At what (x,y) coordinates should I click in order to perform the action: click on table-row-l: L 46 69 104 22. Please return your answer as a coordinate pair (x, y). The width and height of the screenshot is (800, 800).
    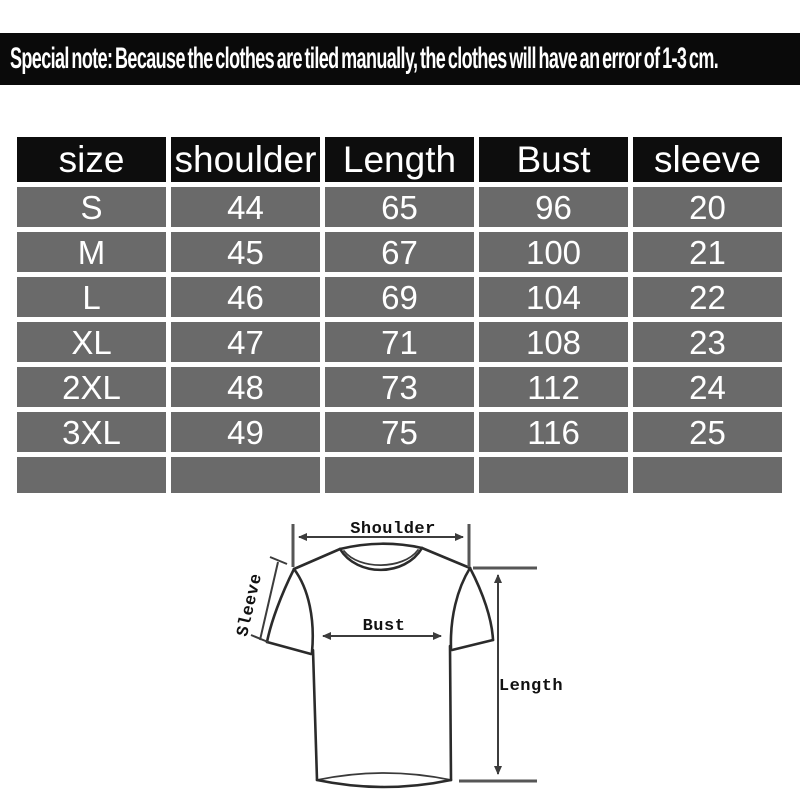
    Looking at the image, I should click on (399, 297).